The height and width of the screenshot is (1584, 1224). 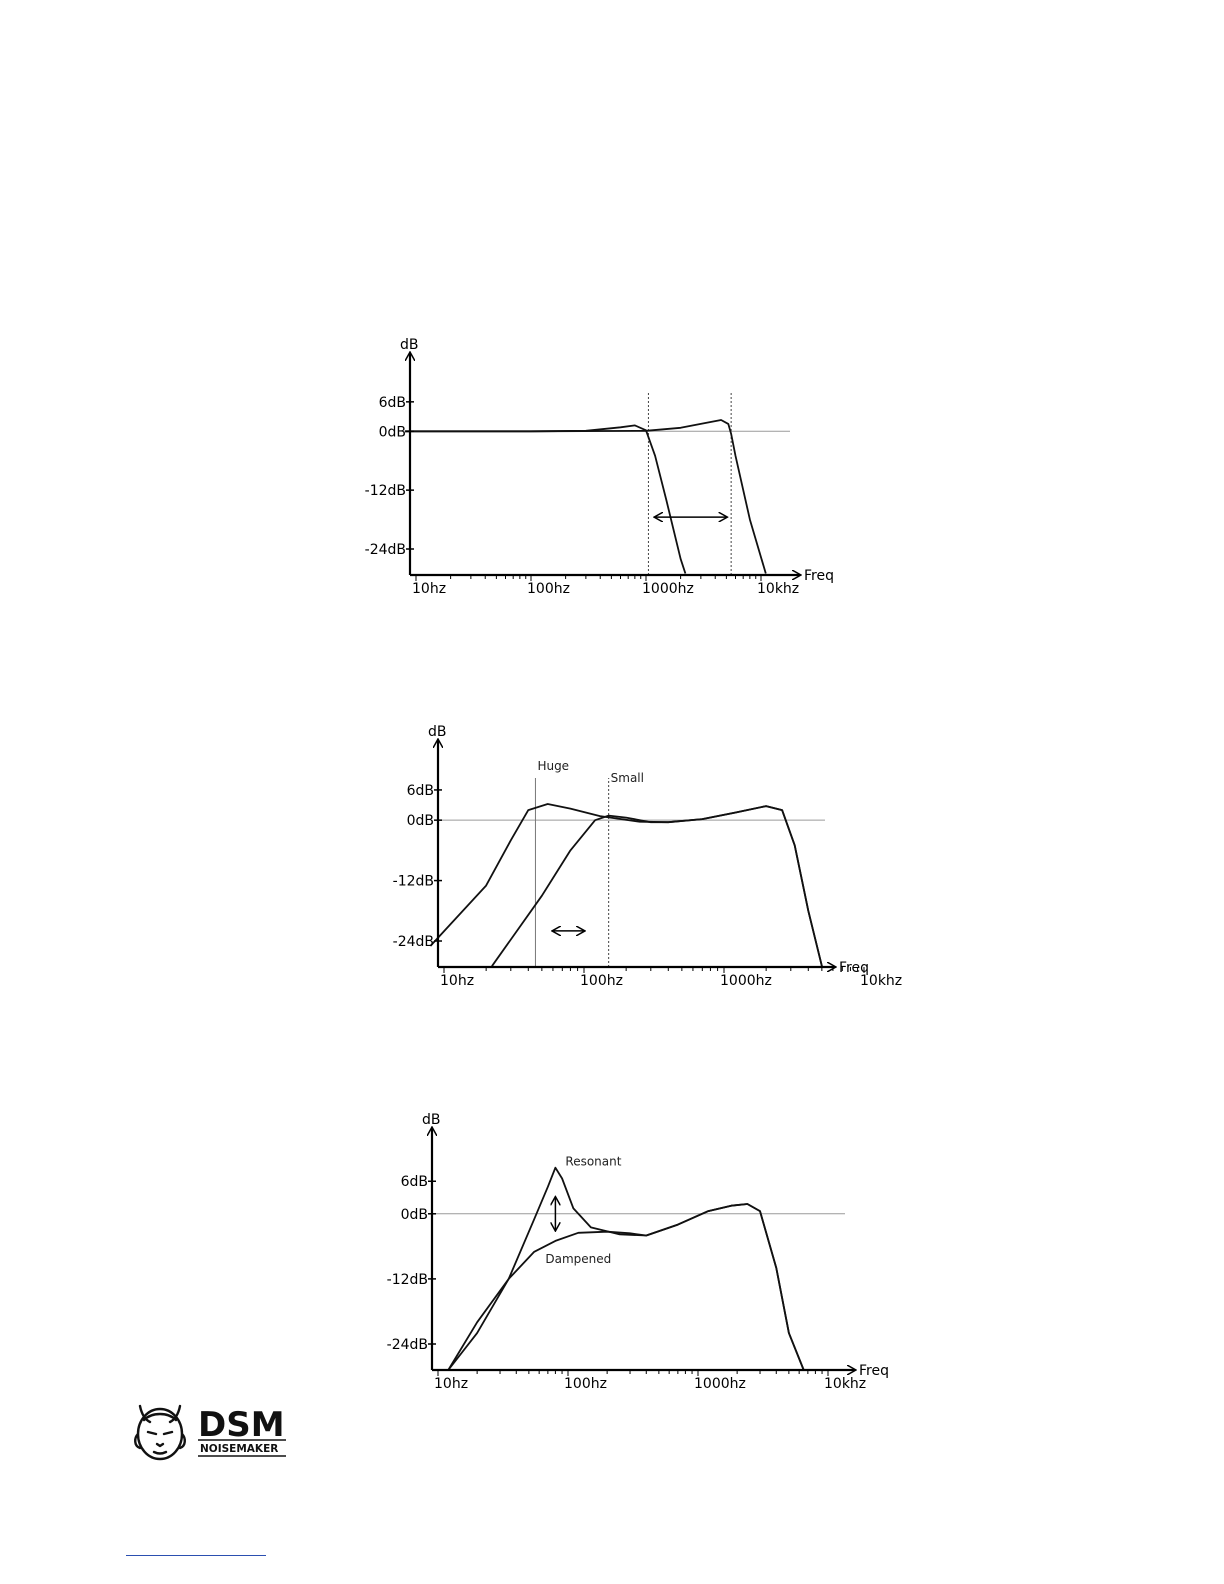 I want to click on cutoff-label-1: Small, so click(x=627, y=778).